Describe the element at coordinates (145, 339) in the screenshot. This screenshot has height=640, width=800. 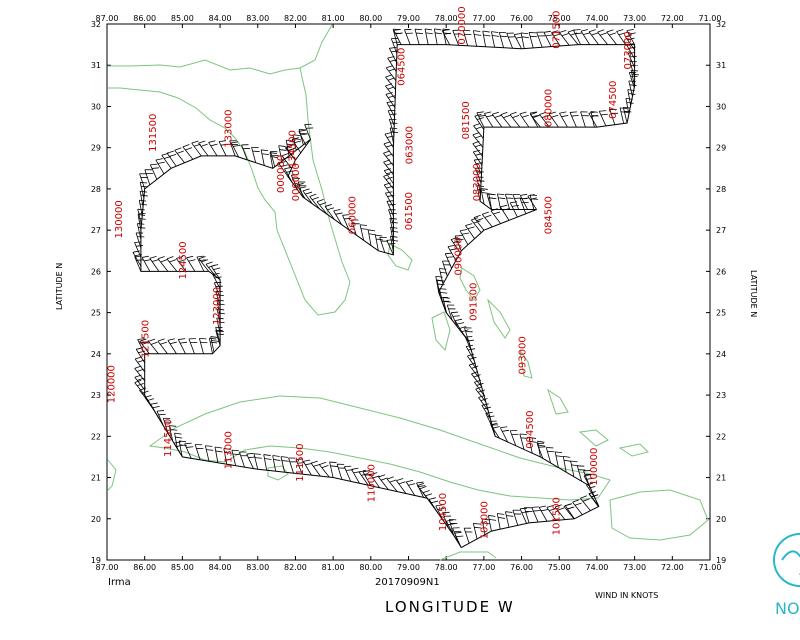
I see `time-label: 121500` at that location.